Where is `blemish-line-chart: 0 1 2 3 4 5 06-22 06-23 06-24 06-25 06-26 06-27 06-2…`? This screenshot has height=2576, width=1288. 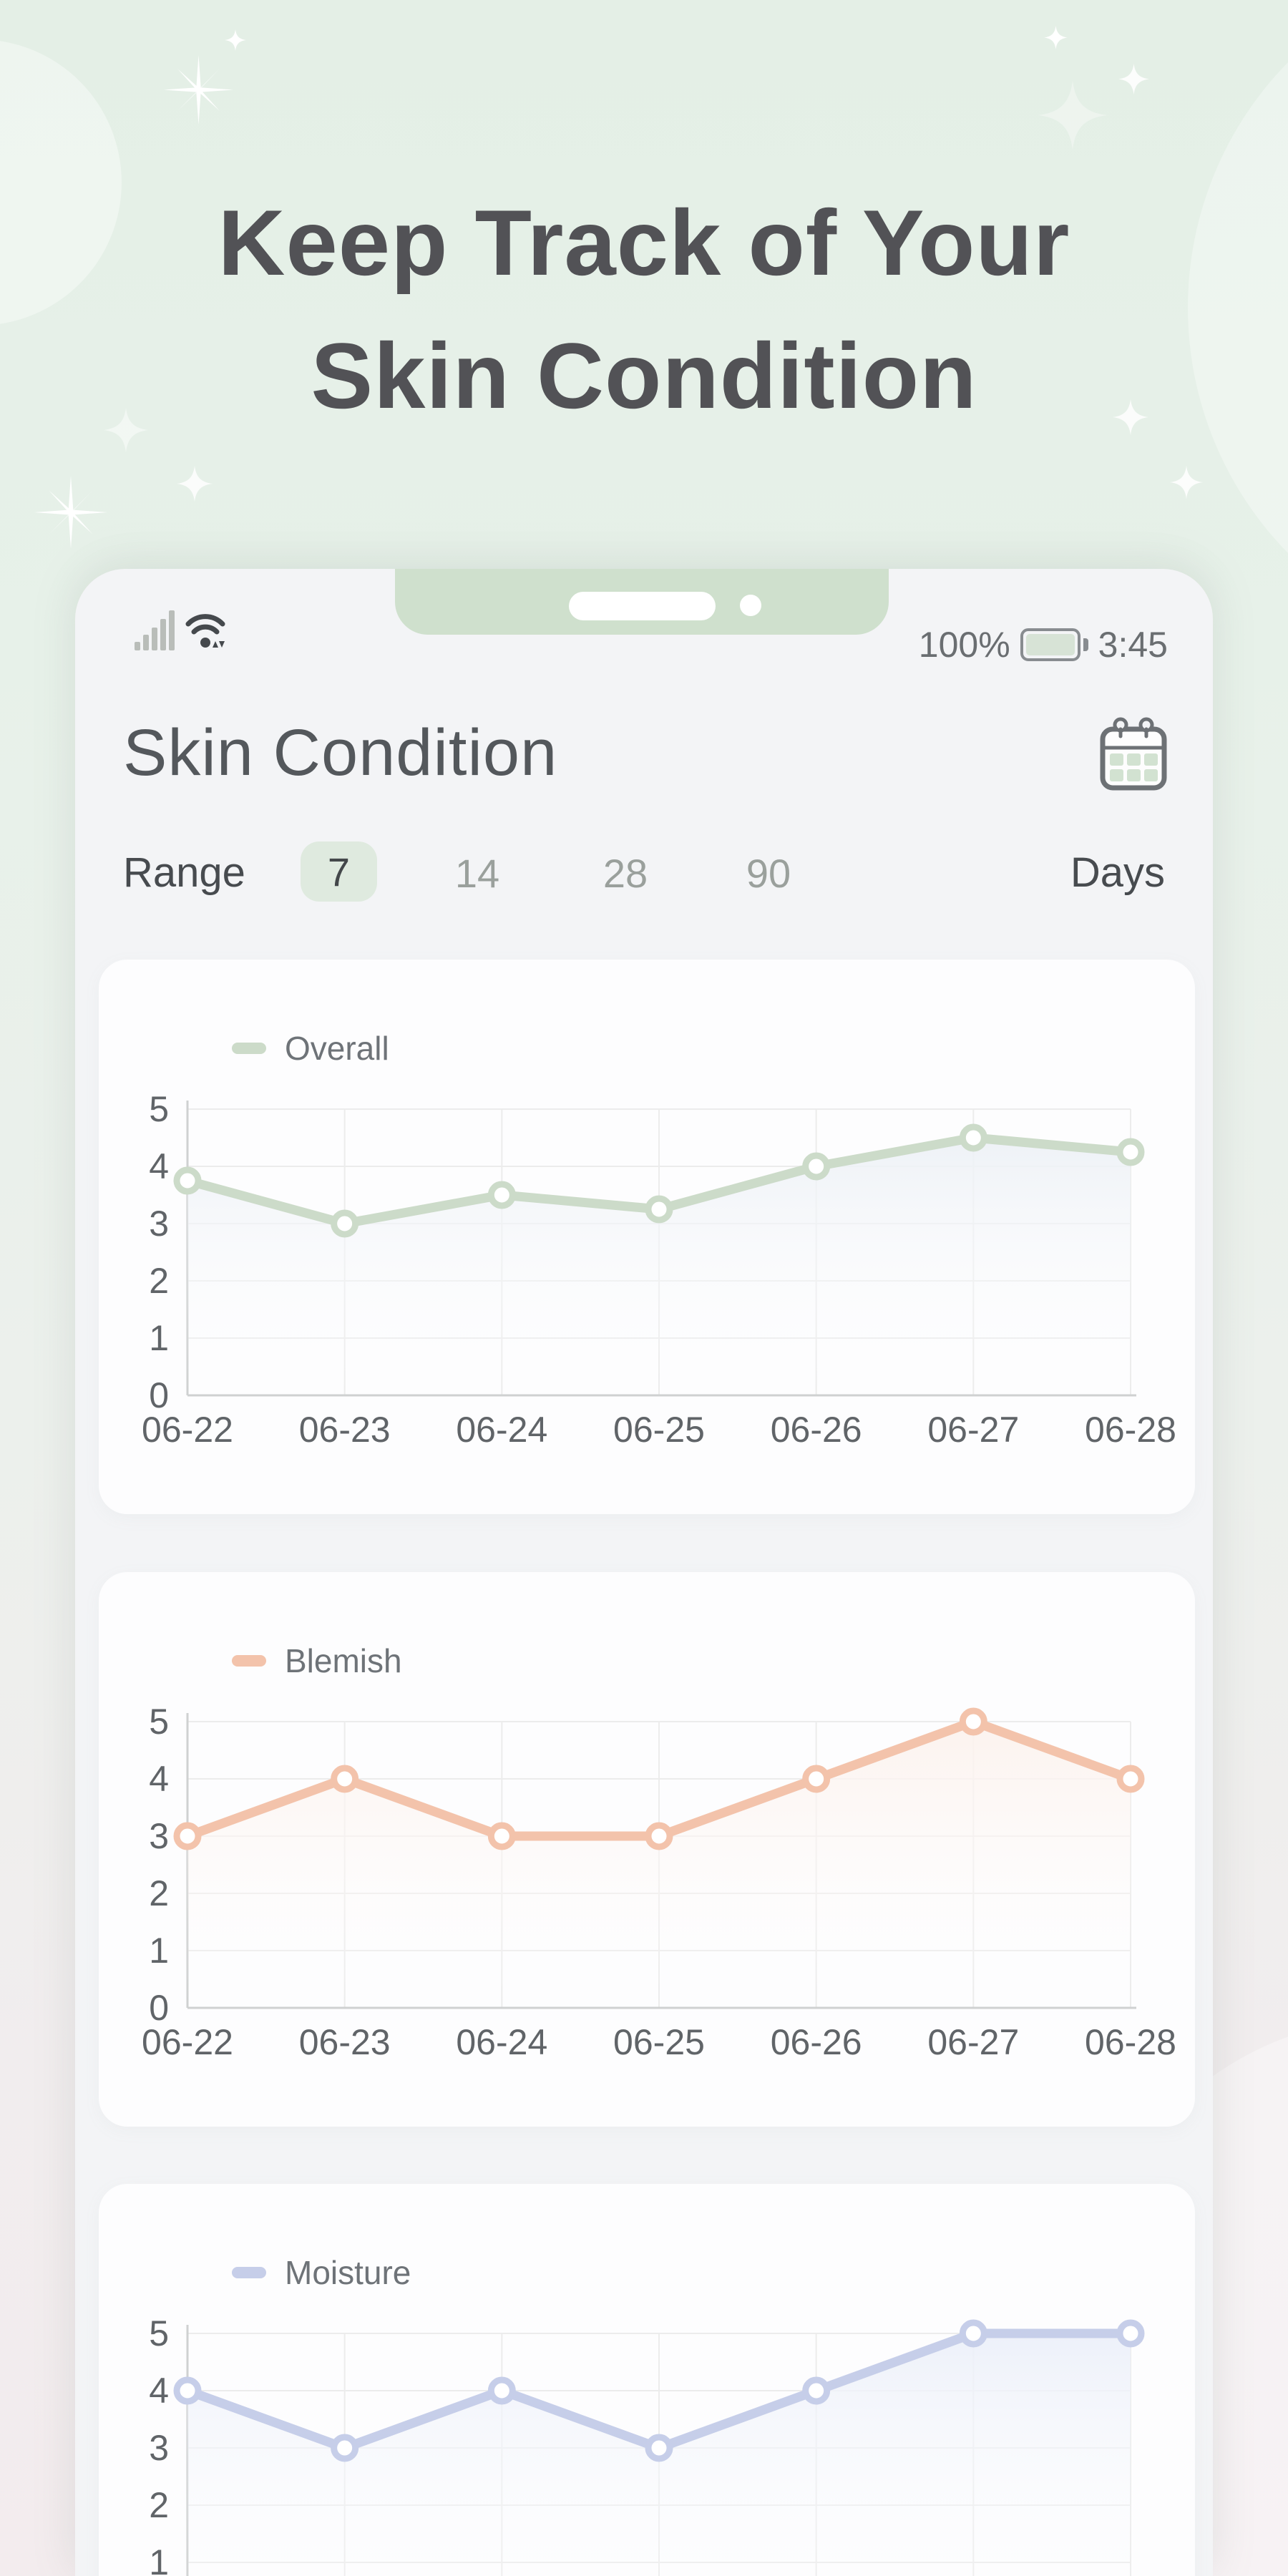 blemish-line-chart: 0 1 2 3 4 5 06-22 06-23 06-24 06-25 06-26 06-27 06-2… is located at coordinates (659, 1882).